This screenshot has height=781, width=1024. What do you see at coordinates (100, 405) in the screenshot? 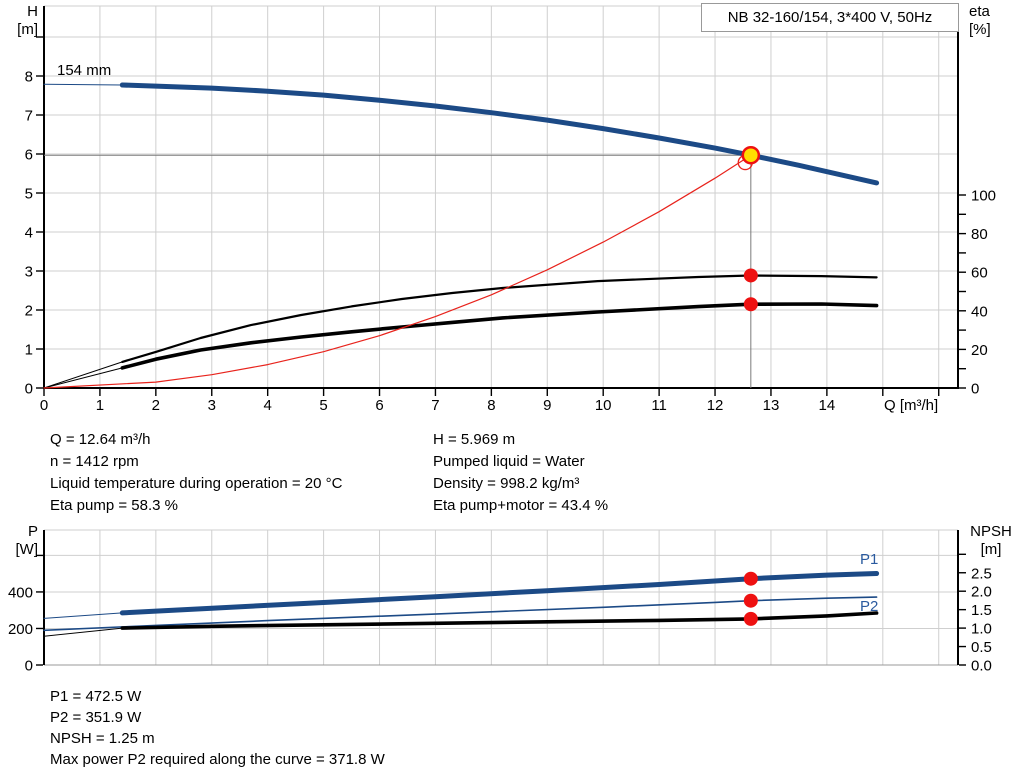
I see `q-tick-label: 1` at bounding box center [100, 405].